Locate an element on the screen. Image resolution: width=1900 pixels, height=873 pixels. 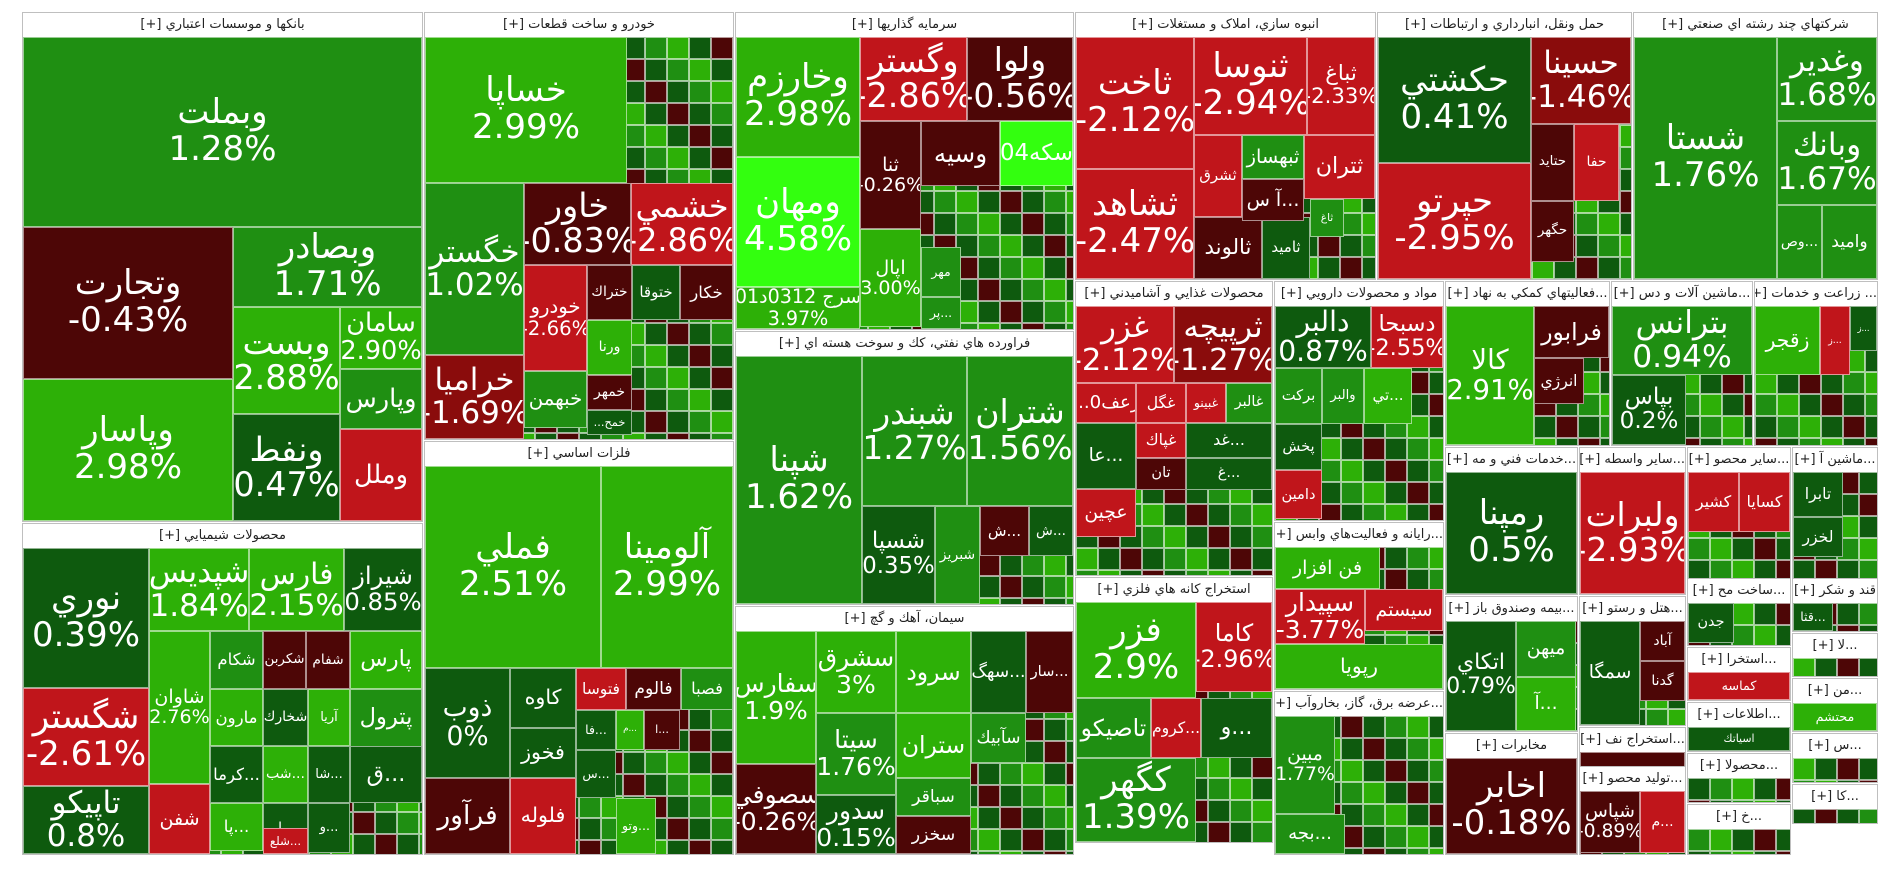
stock-tile: ثتران is located at coordinates (1339, 167).